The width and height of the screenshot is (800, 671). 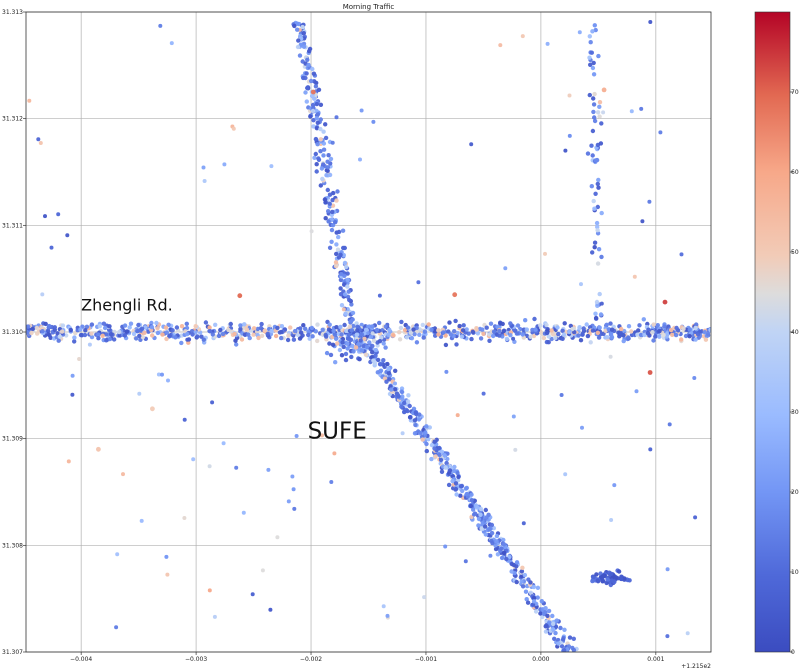 What do you see at coordinates (12, 652) in the screenshot?
I see `y-tick-label: 31.307` at bounding box center [12, 652].